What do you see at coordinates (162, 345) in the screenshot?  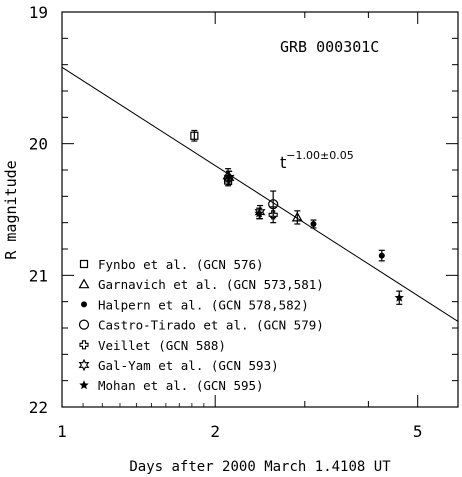 I see `legend-entry-label: Veillet (GCN 588)` at bounding box center [162, 345].